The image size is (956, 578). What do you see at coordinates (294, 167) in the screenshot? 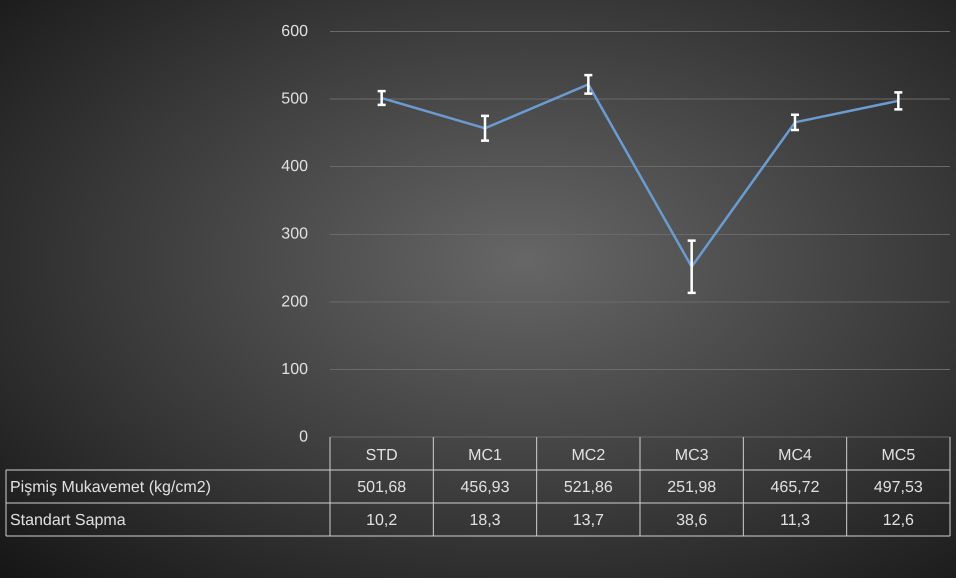
I see `y-tick-label: 400` at bounding box center [294, 167].